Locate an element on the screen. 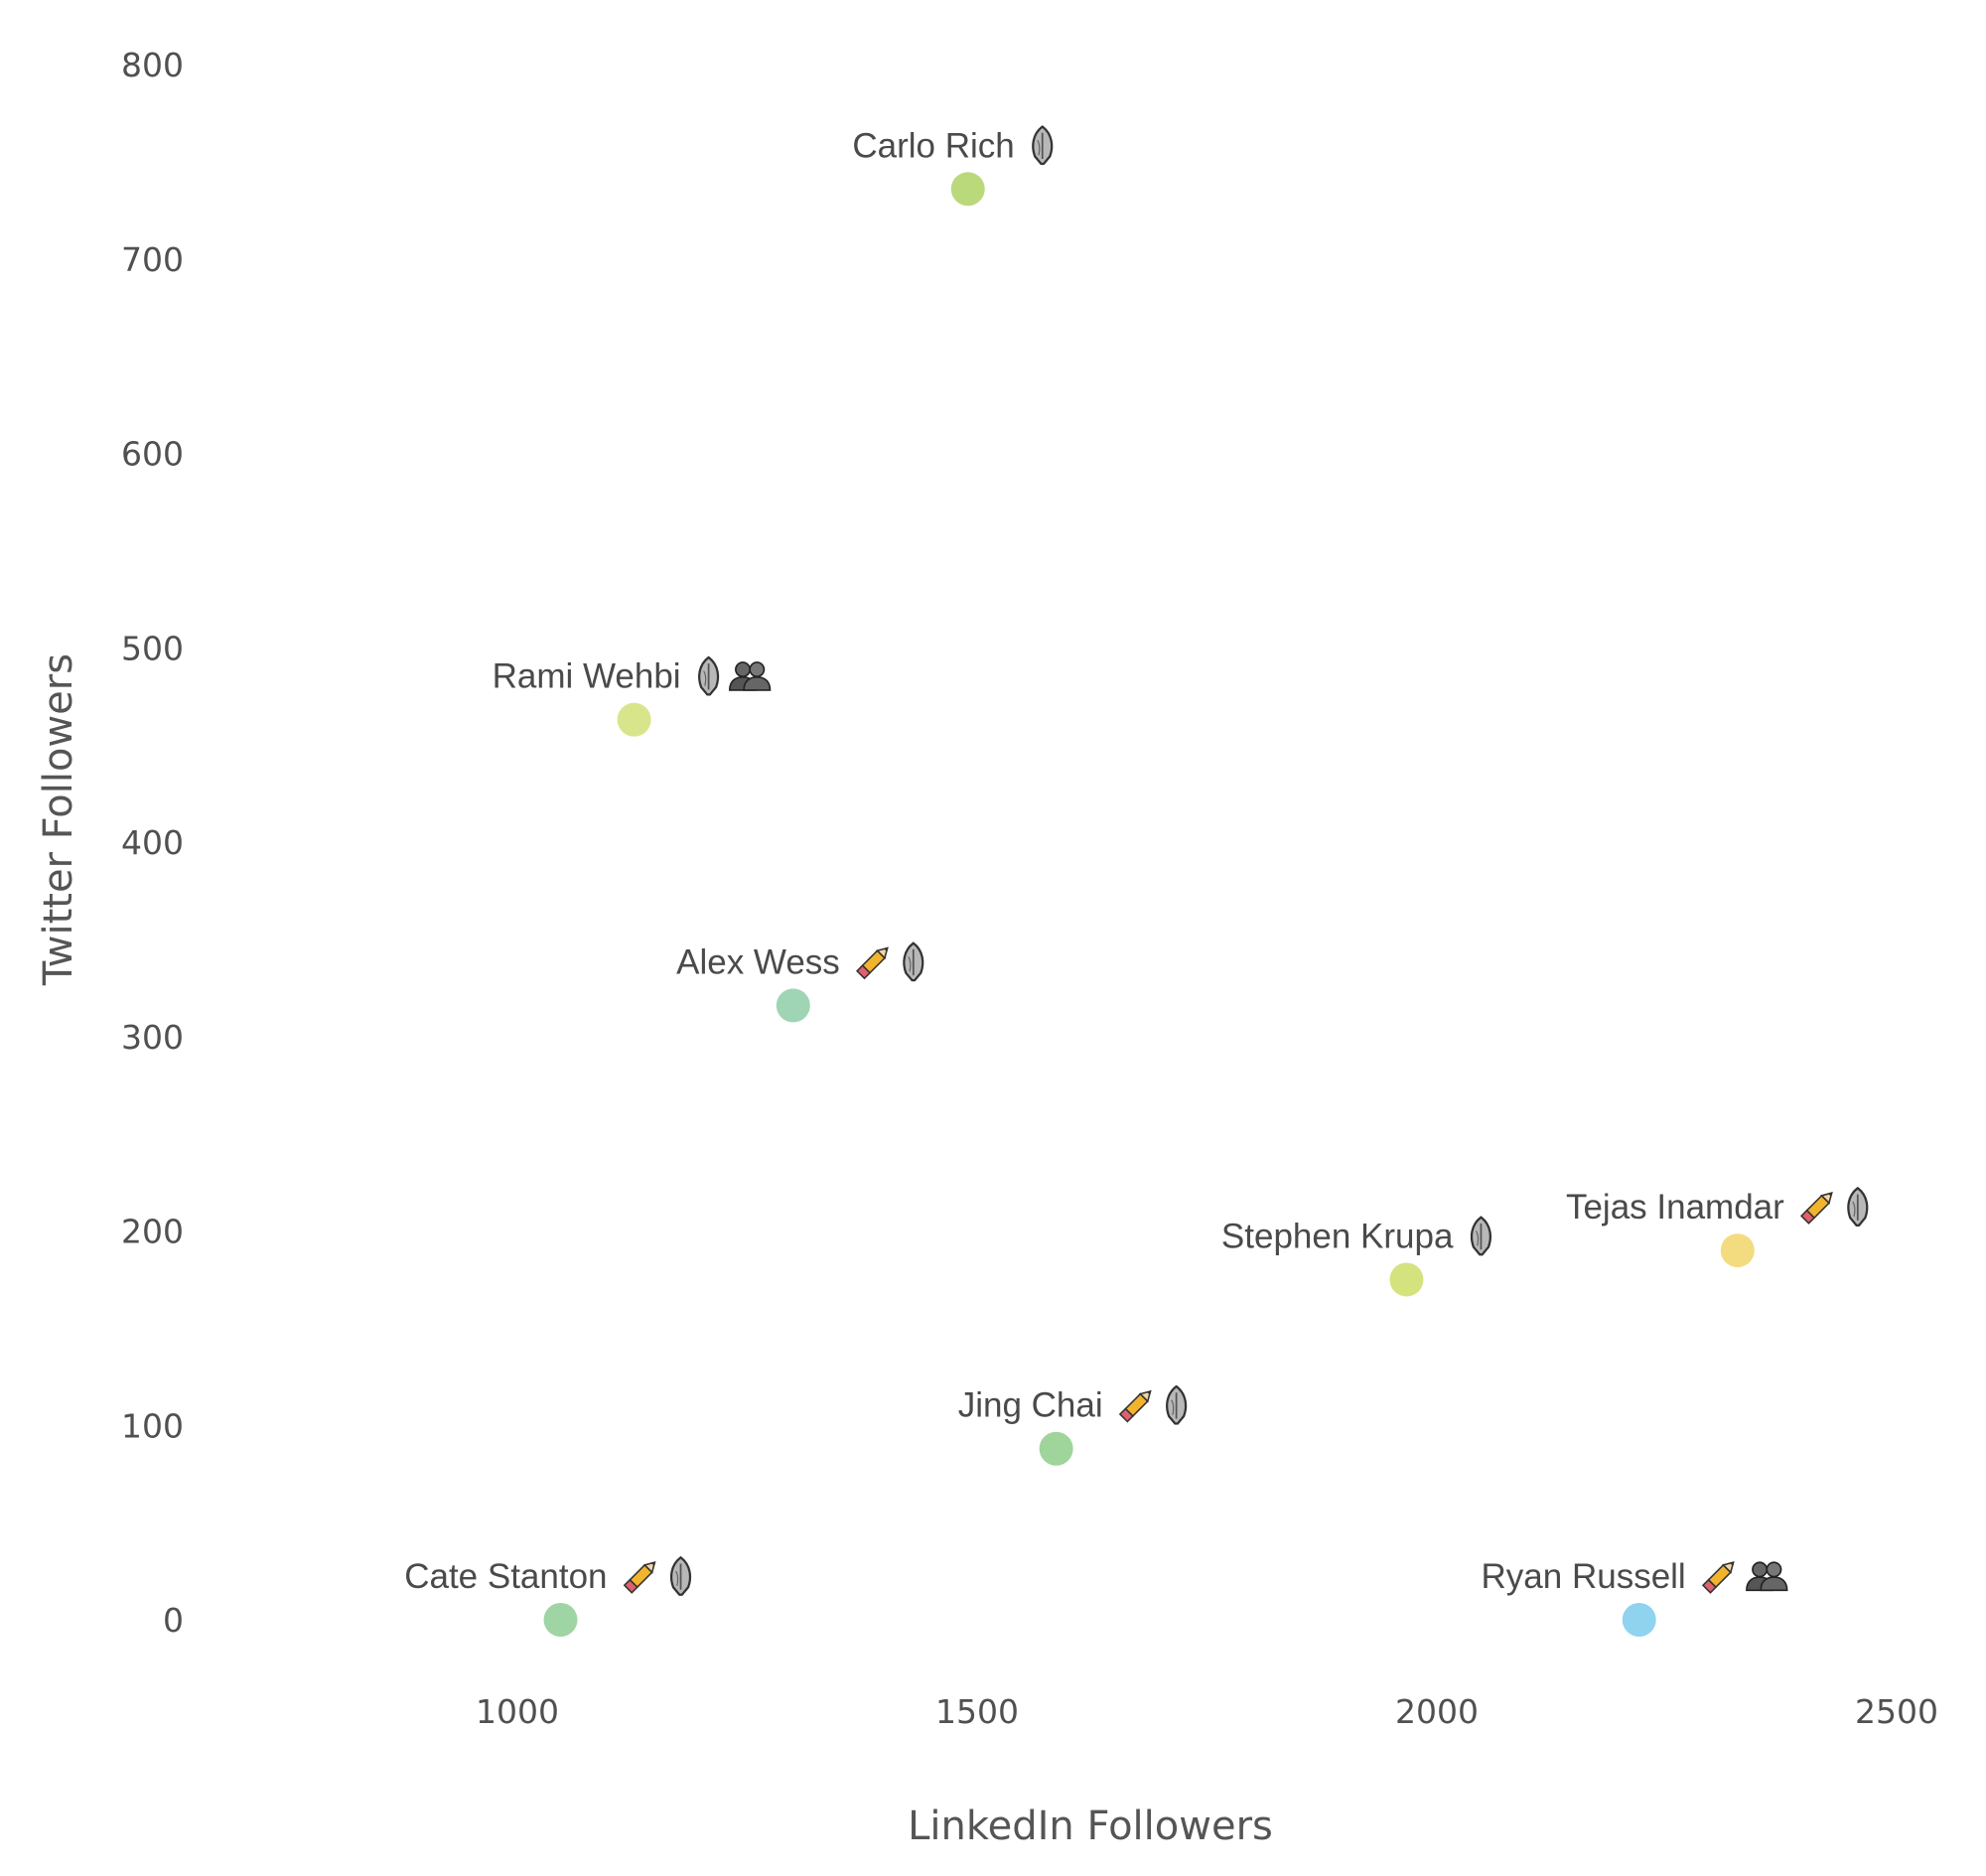 The height and width of the screenshot is (1876, 1986). y-tick-label: 200 is located at coordinates (152, 1232).